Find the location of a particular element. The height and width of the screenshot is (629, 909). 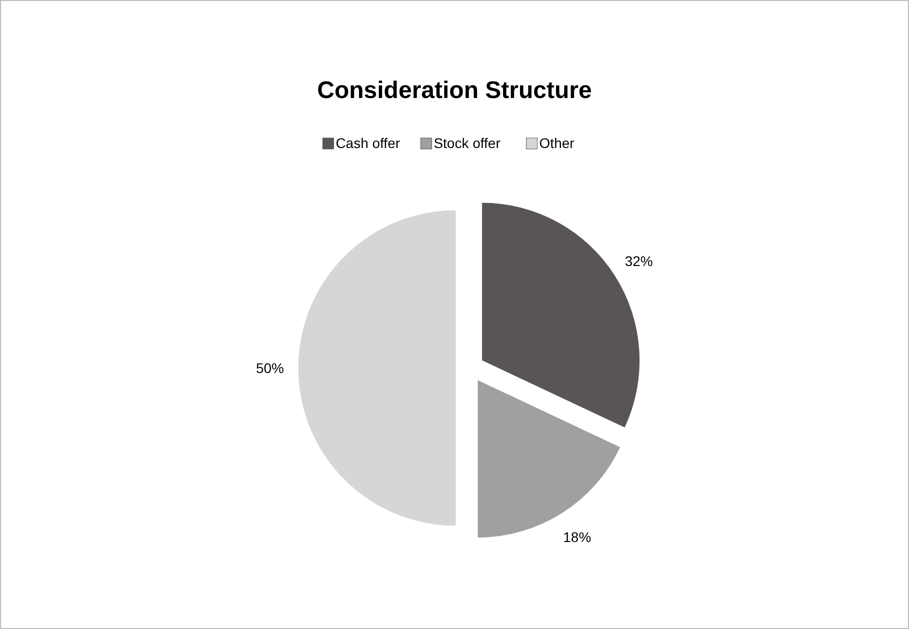

legend-label: Stock offer is located at coordinates (467, 143).